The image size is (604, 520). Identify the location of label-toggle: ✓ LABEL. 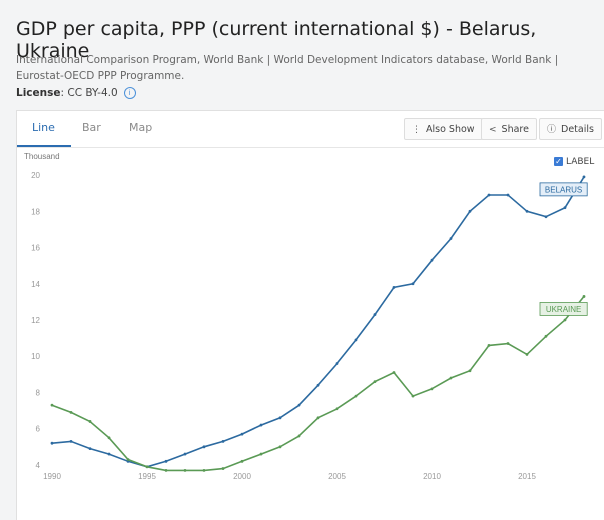
(574, 162).